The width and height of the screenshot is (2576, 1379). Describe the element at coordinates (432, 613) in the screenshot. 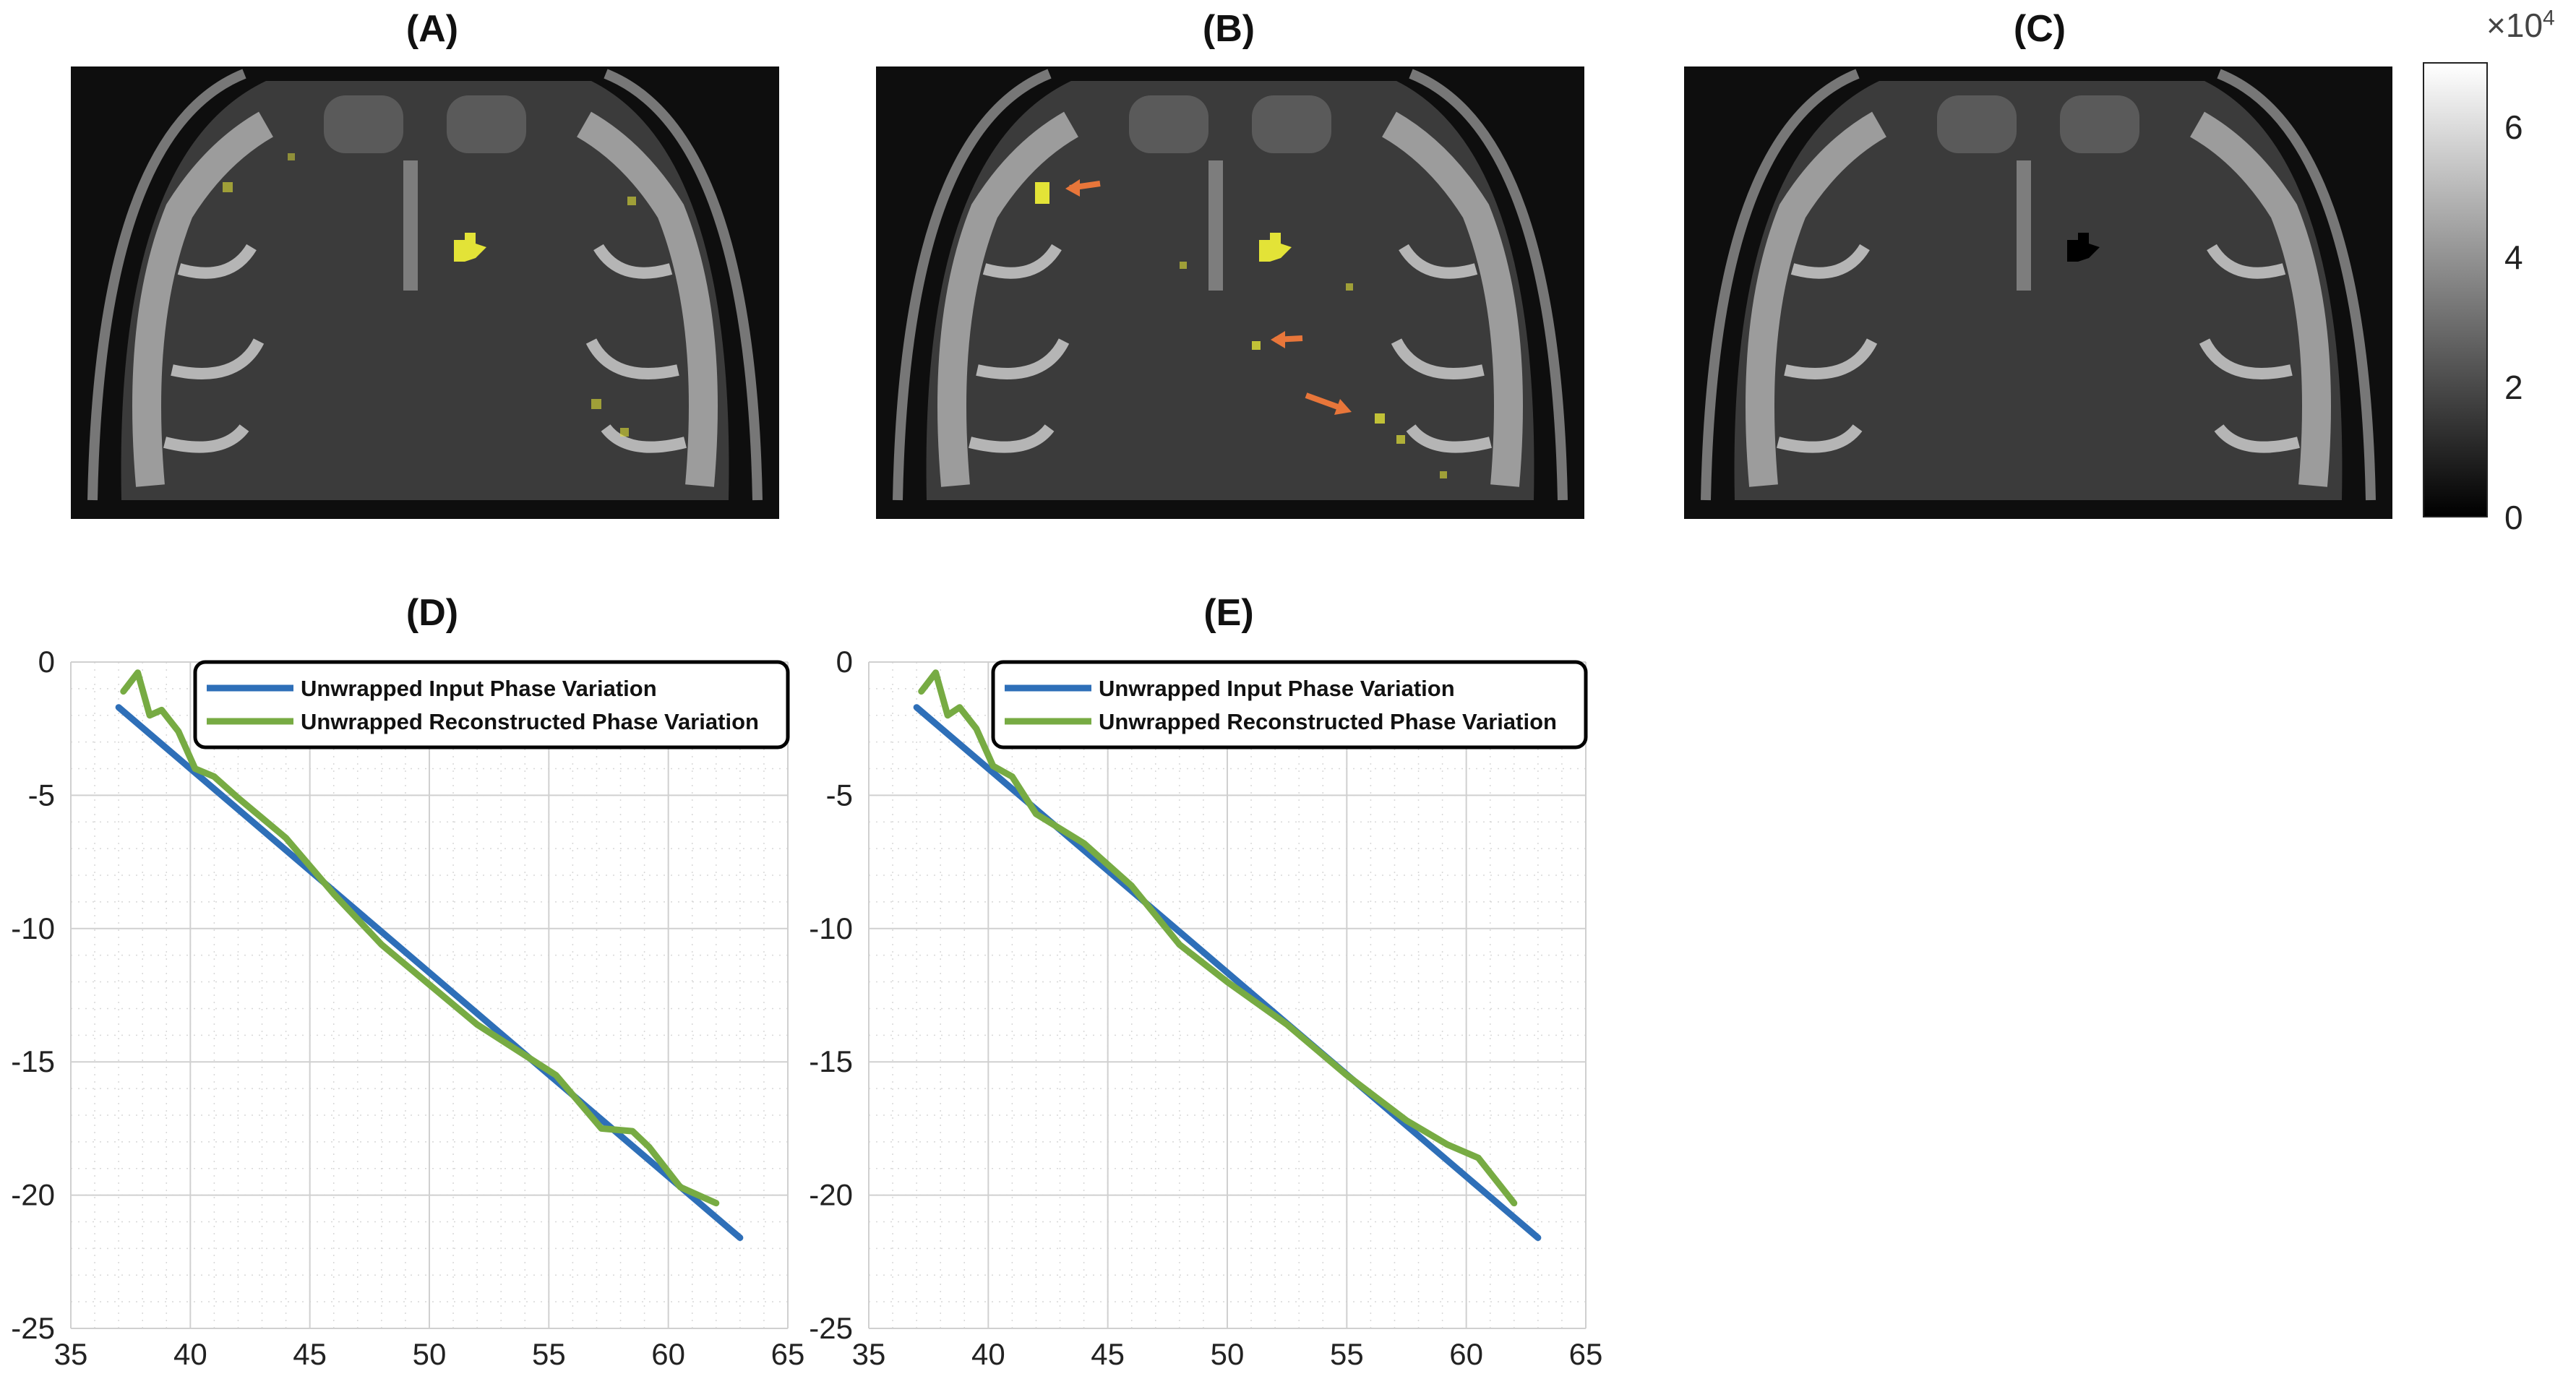

I see `panel-title-d: (D)` at that location.